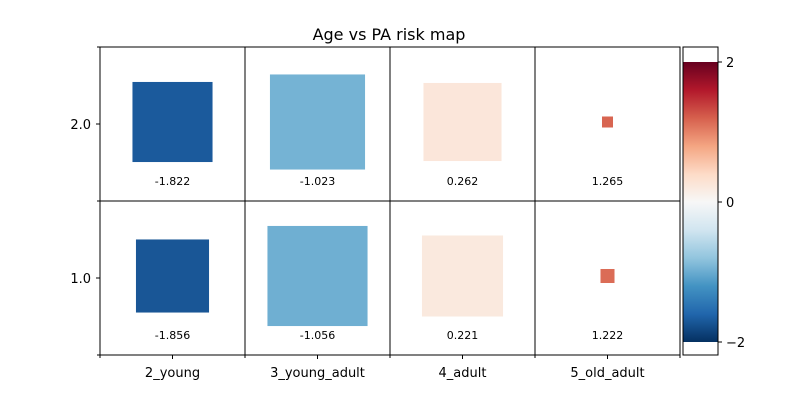 The height and width of the screenshot is (400, 800). Describe the element at coordinates (317, 122) in the screenshot. I see `heatmap-cell-3_young_adult-2.0` at that location.